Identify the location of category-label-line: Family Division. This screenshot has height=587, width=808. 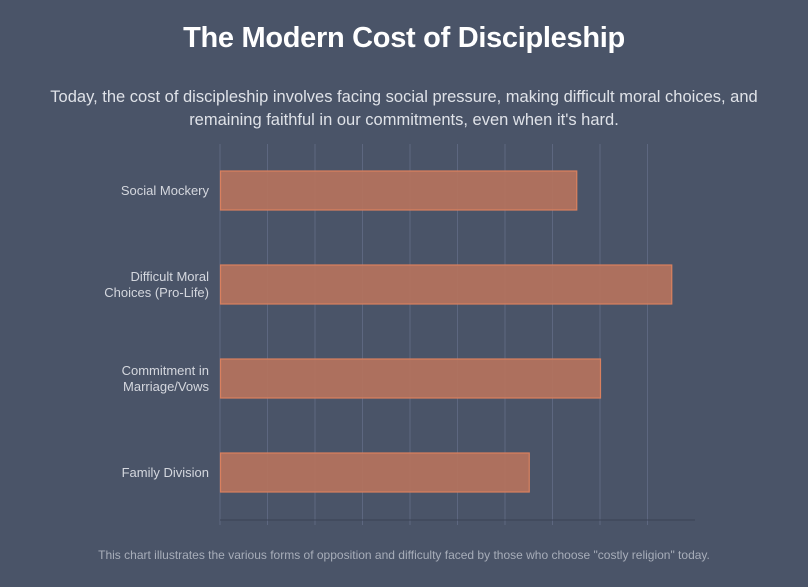
(165, 472).